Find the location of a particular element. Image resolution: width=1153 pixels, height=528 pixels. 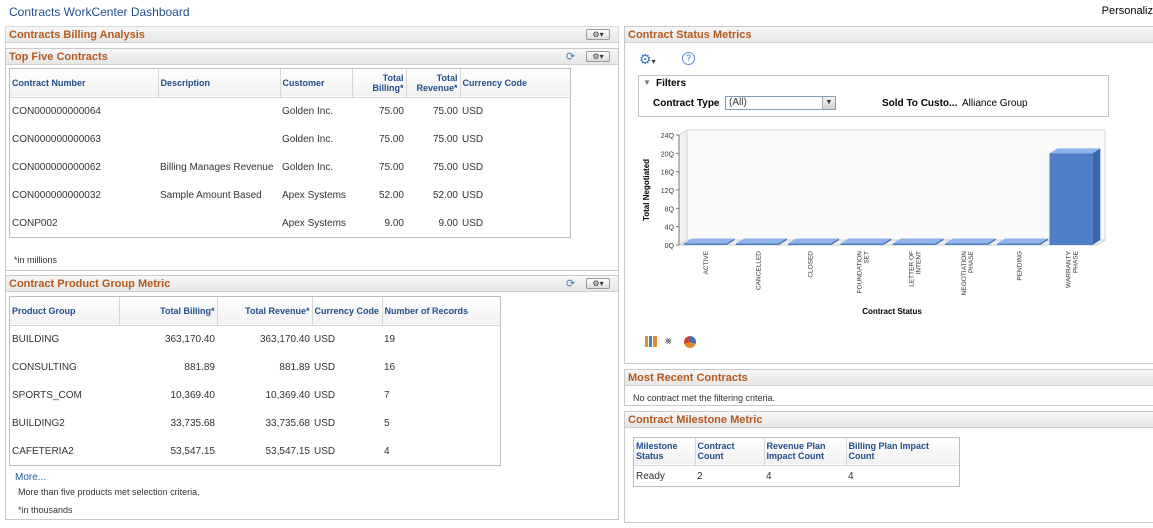

x-tick-label: INTENT is located at coordinates (919, 263).